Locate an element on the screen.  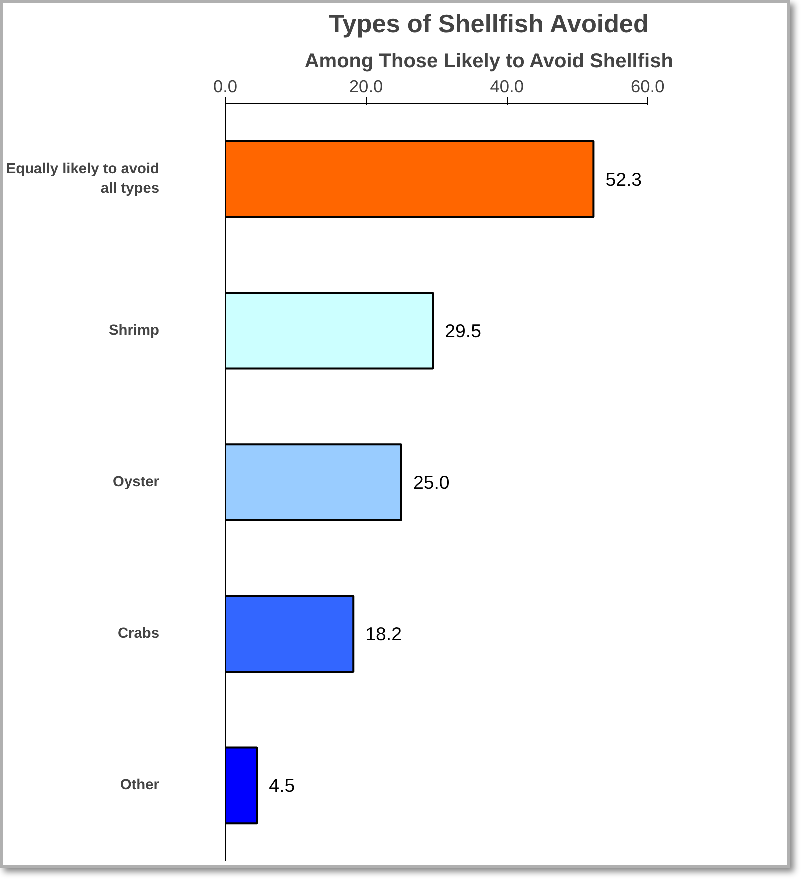
data-label: 4.5 is located at coordinates (282, 785).